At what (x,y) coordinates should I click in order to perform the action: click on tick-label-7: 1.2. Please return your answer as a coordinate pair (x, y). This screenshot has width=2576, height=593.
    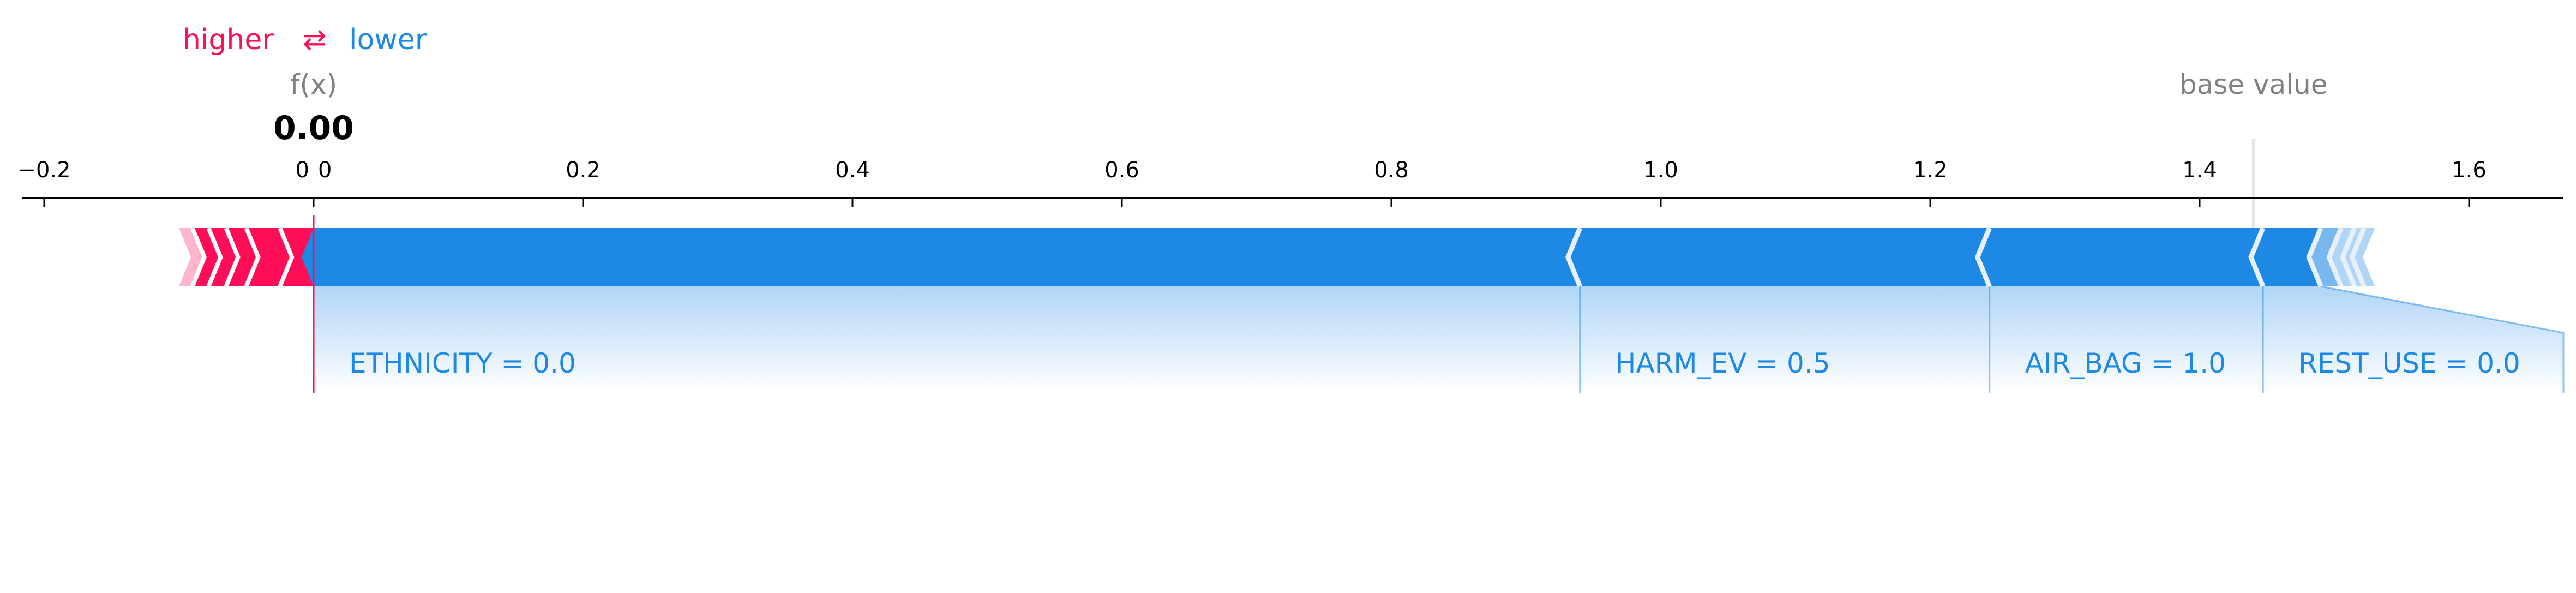
    Looking at the image, I should click on (1931, 170).